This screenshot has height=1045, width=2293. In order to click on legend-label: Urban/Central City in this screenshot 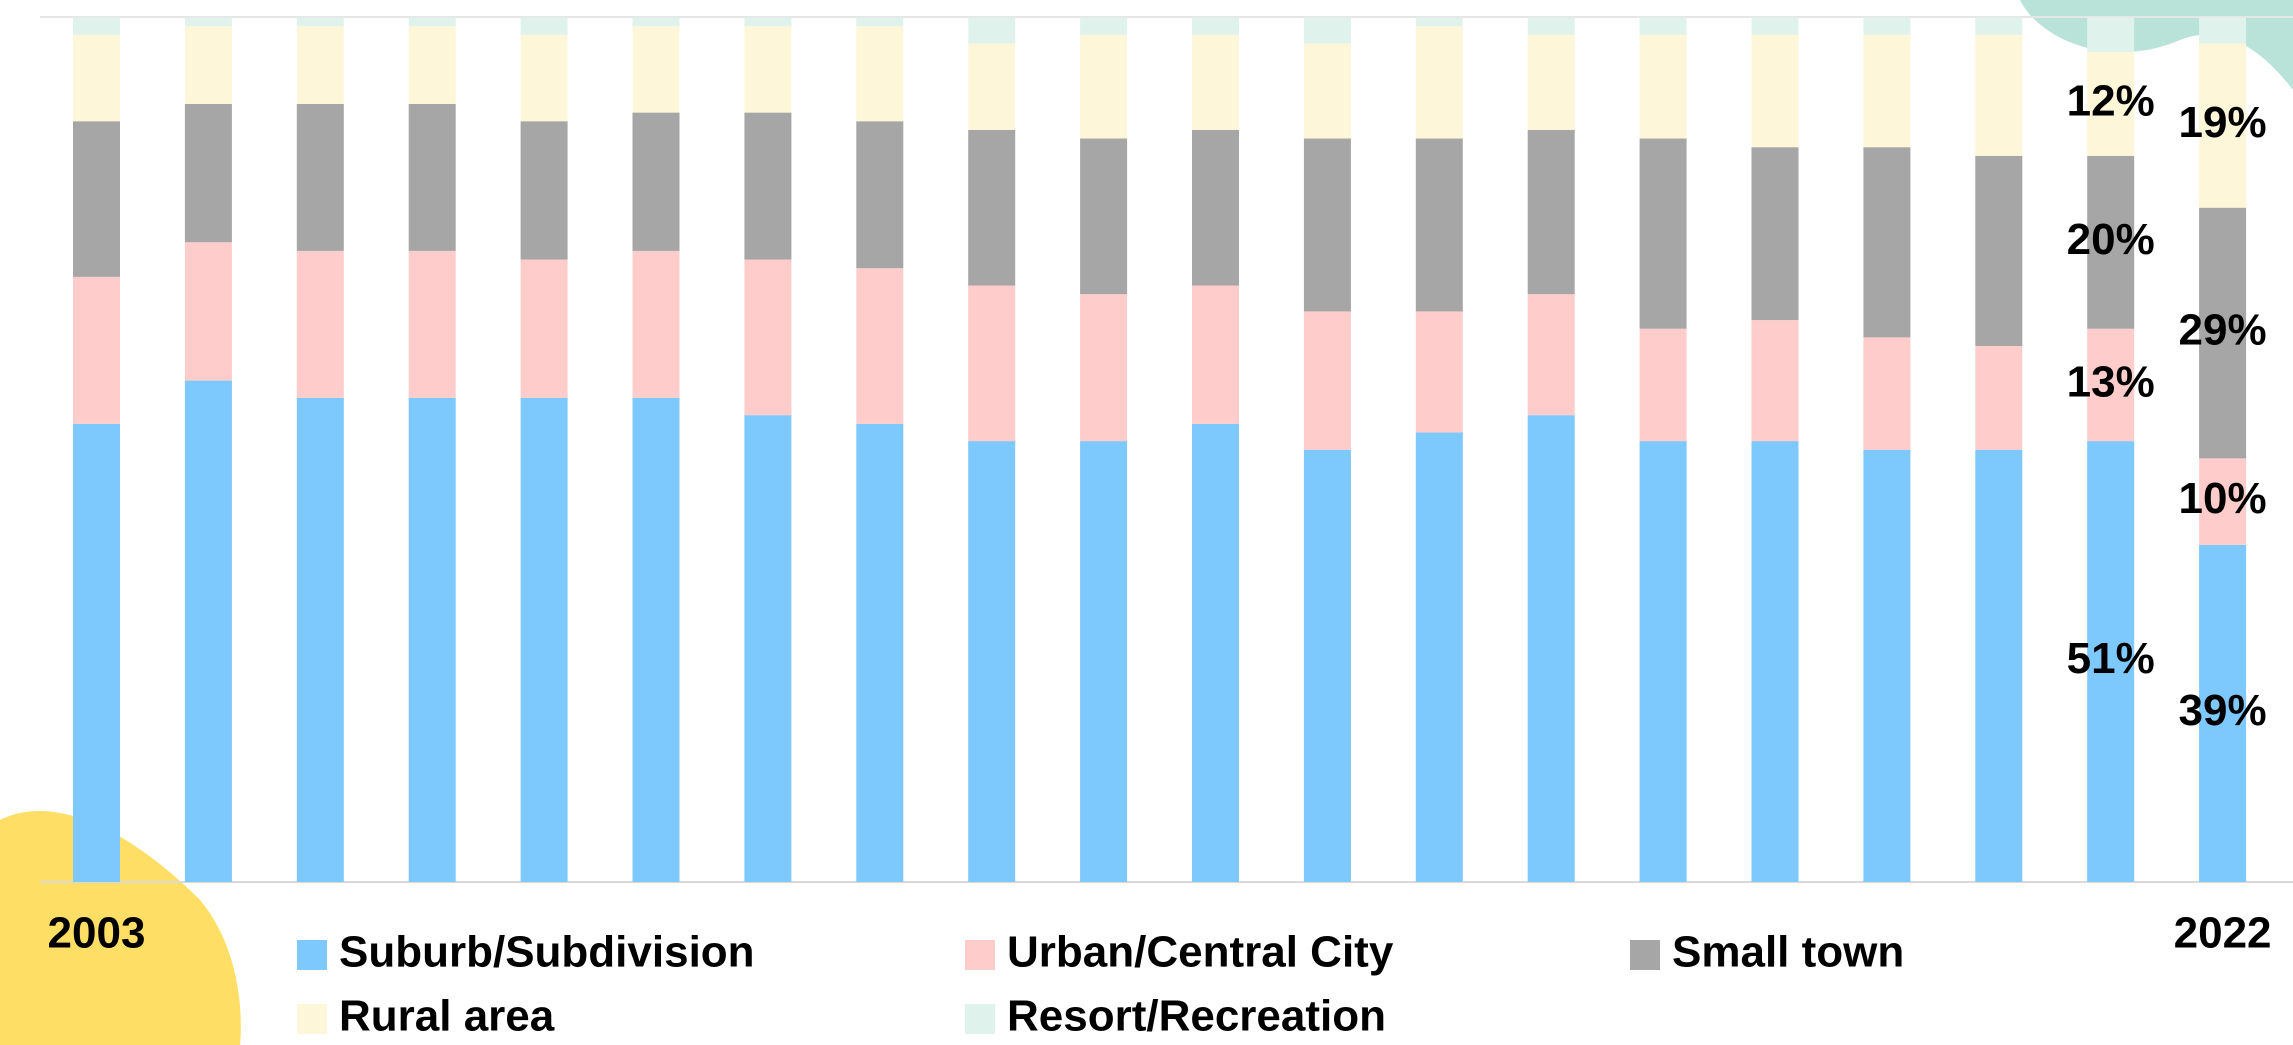, I will do `click(1200, 952)`.